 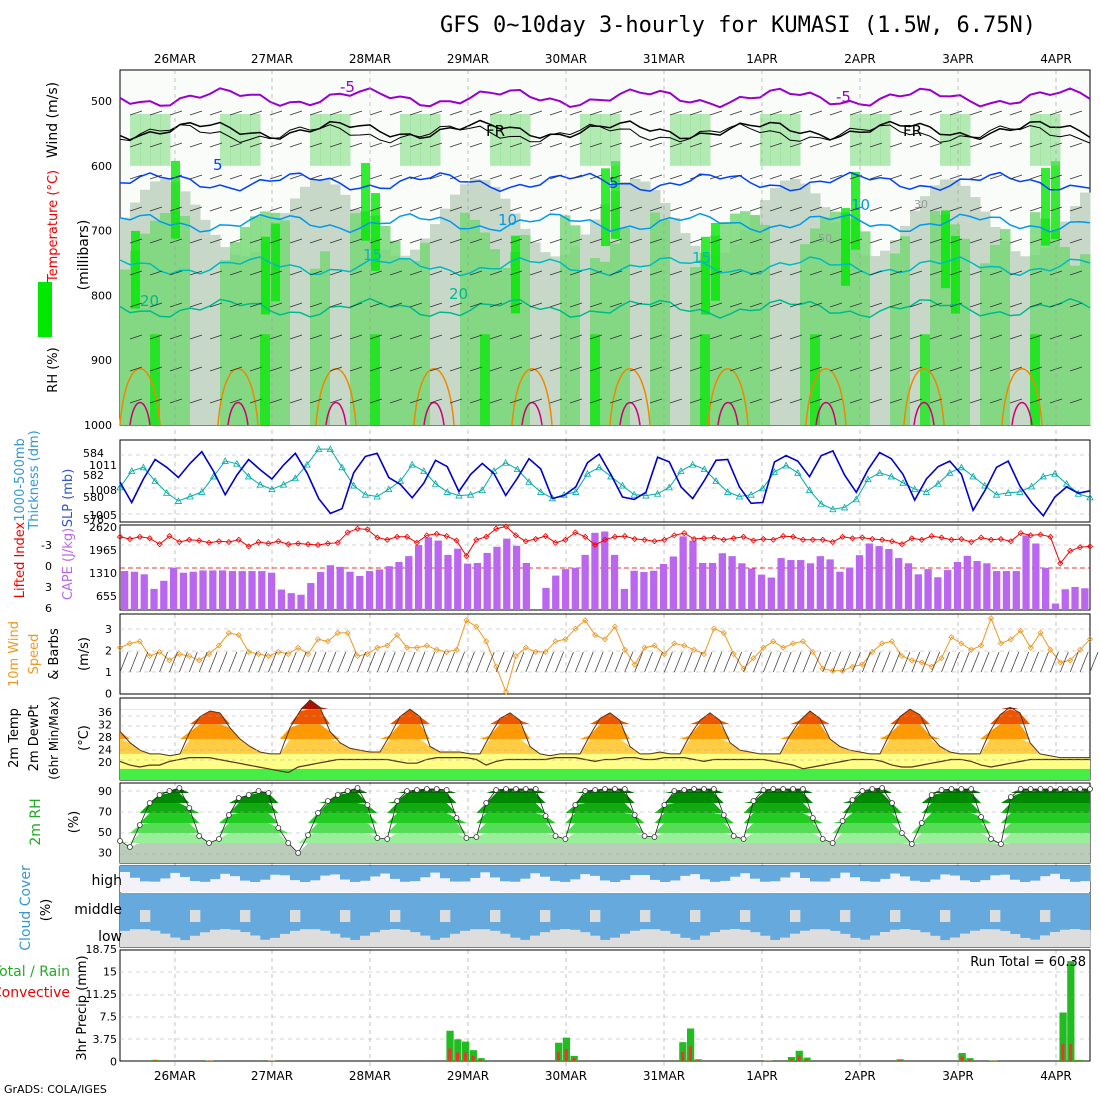 I want to click on thickness-tick-label: 584, so click(x=93, y=453).